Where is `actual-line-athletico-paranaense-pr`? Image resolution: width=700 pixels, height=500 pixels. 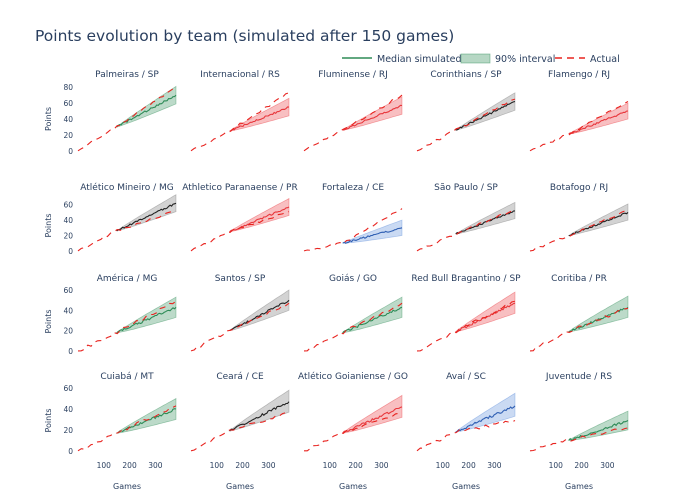 actual-line-athletico-paranaense-pr is located at coordinates (240, 231).